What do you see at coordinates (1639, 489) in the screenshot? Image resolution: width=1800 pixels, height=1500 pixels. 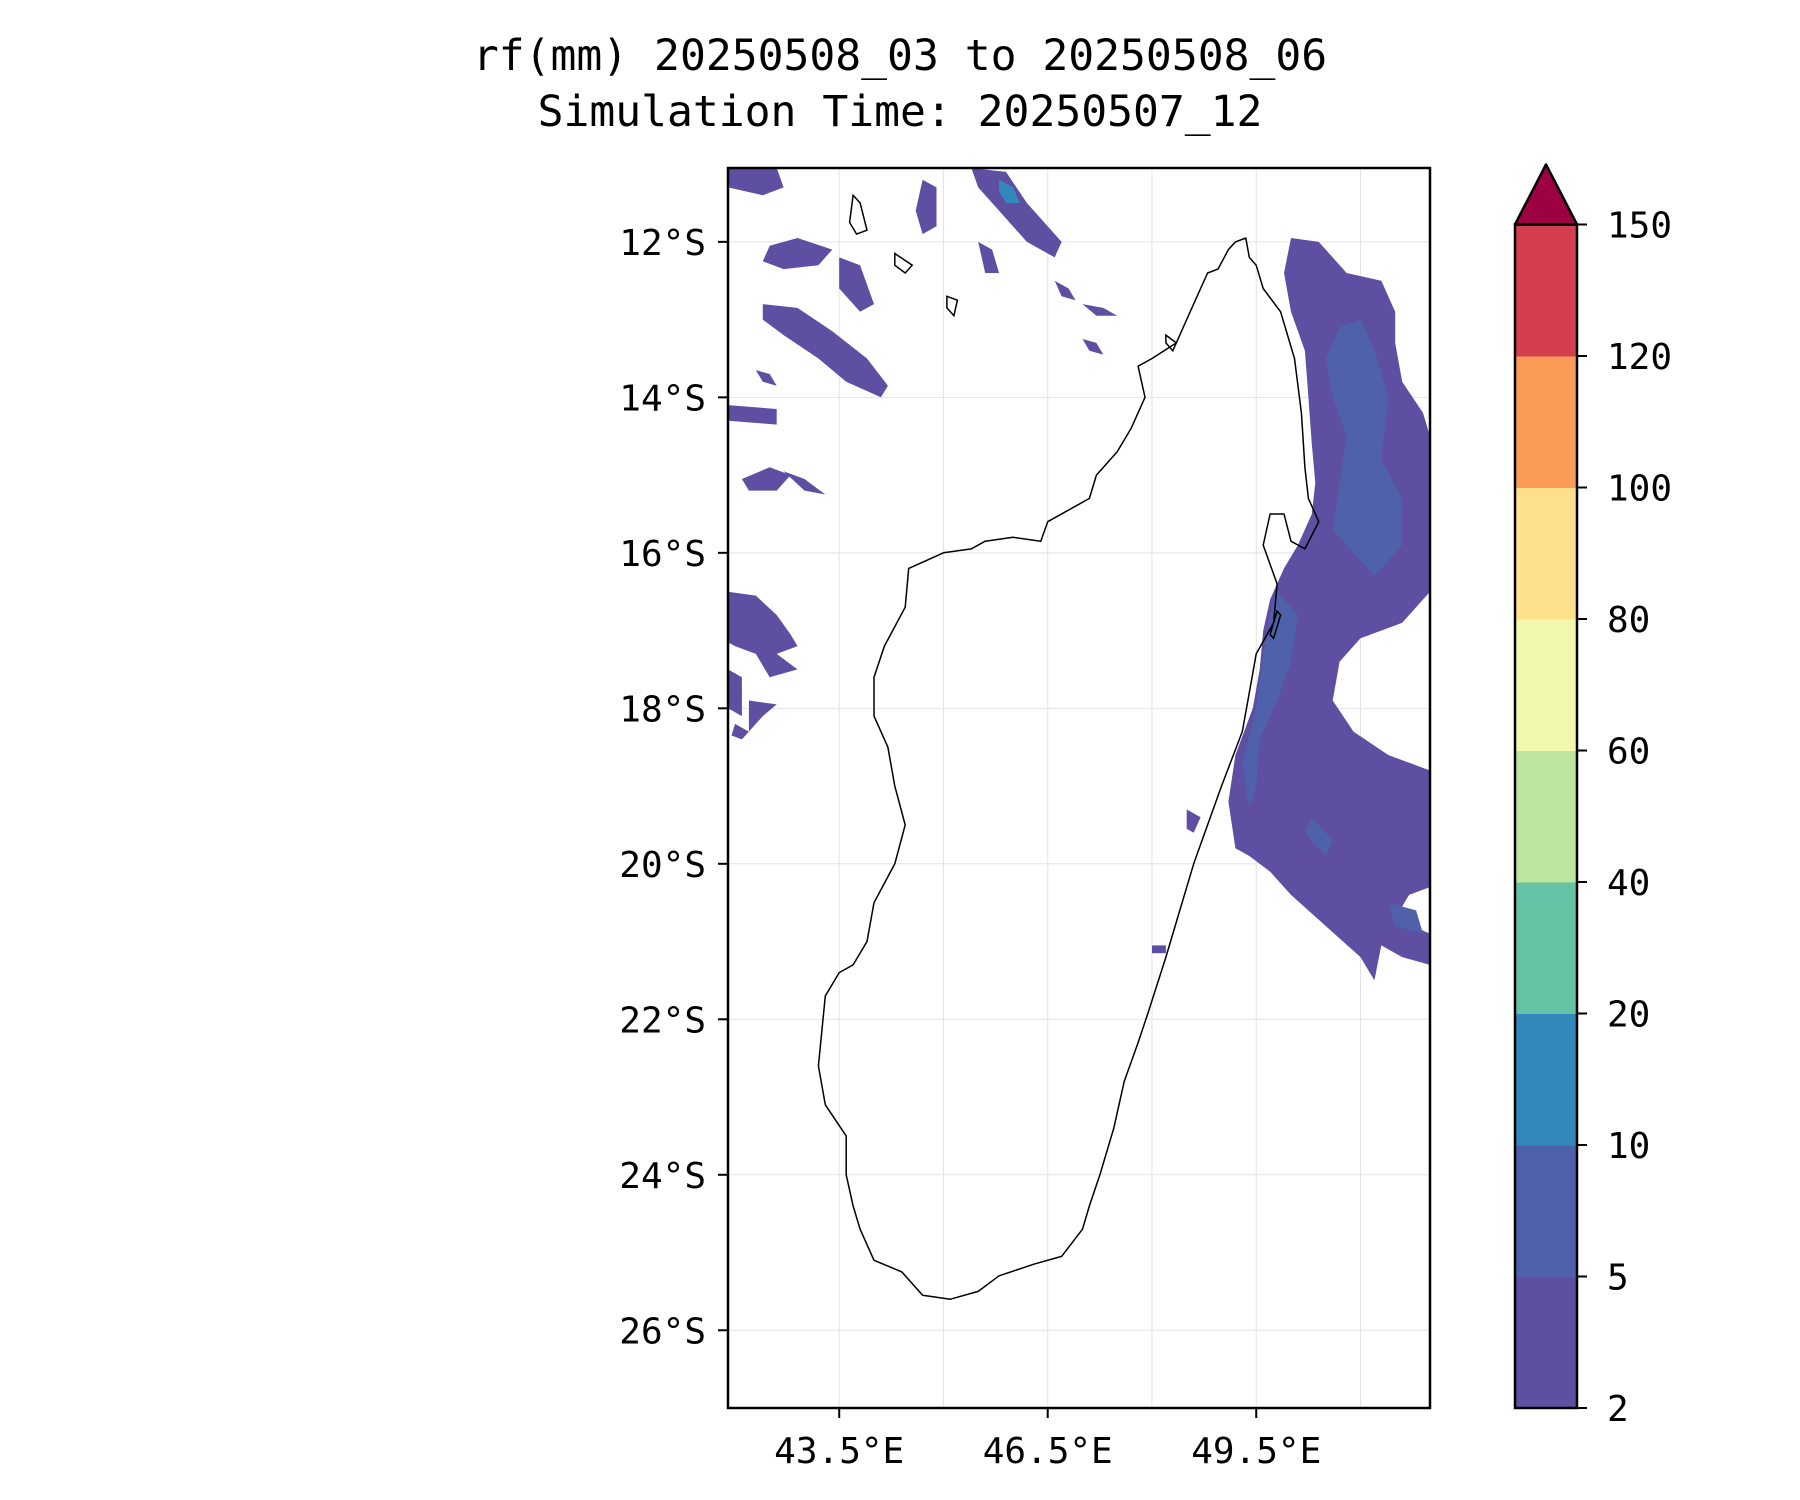 I see `colorbar-tick-label: 100` at bounding box center [1639, 489].